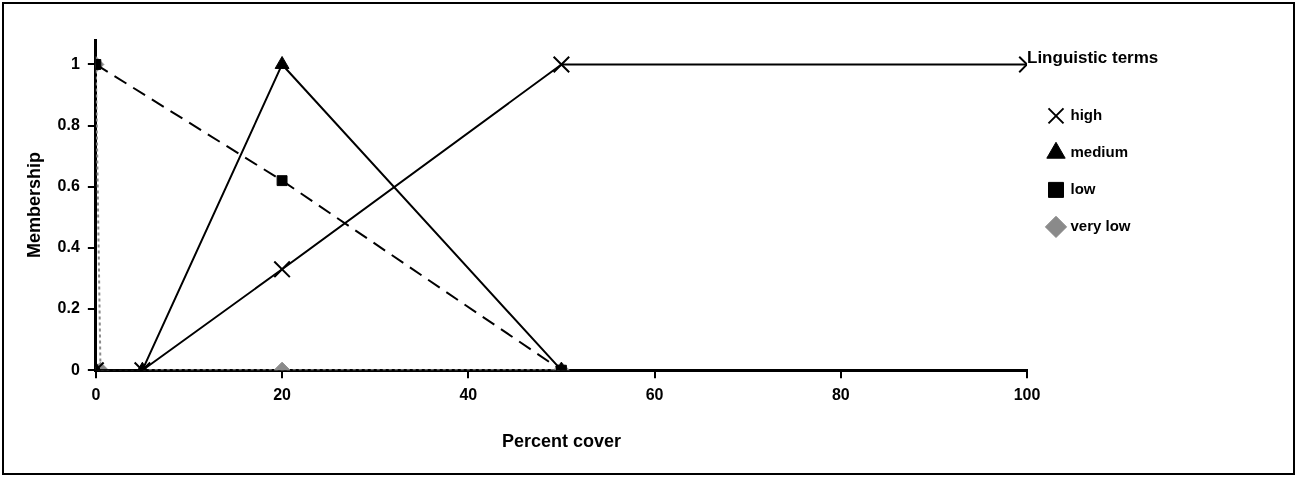  Describe the element at coordinates (96, 395) in the screenshot. I see `x-tick-label: 0` at that location.